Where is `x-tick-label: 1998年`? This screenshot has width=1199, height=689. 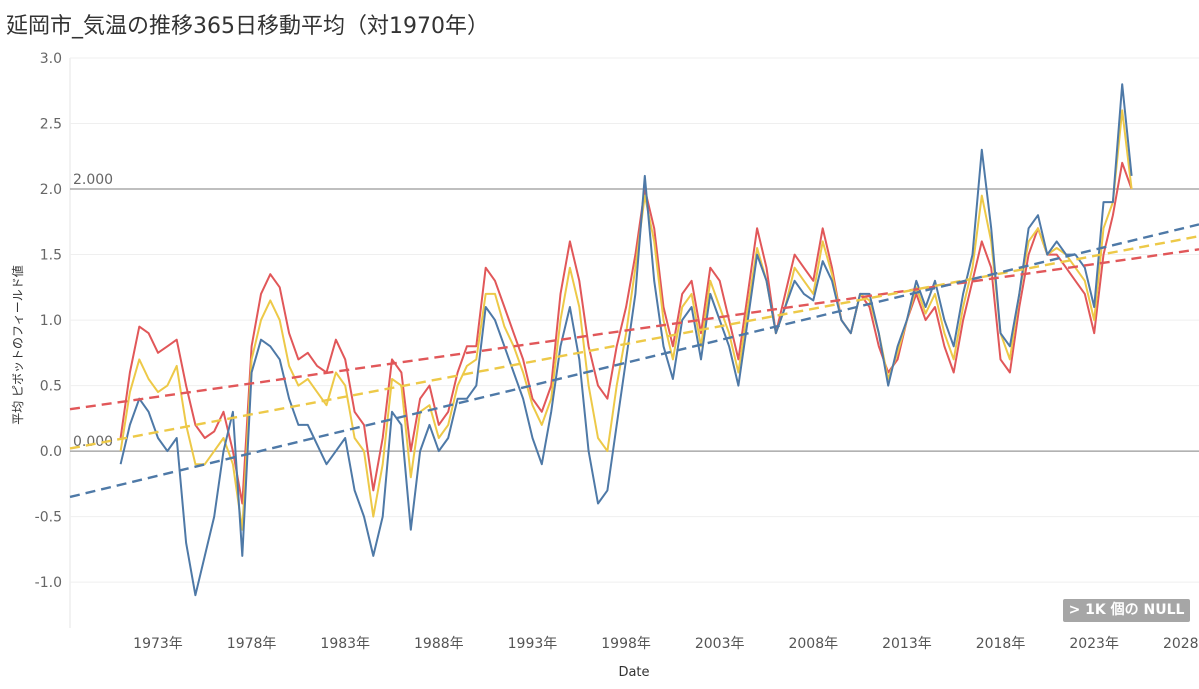
x-tick-label: 1998年 is located at coordinates (626, 644).